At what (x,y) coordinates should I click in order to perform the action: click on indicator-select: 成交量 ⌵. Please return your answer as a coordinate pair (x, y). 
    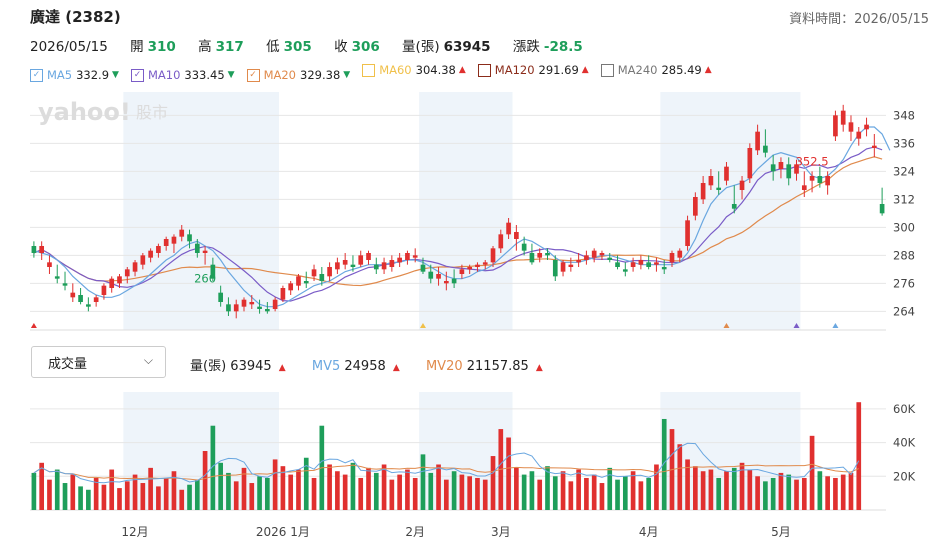
    Looking at the image, I should click on (98, 362).